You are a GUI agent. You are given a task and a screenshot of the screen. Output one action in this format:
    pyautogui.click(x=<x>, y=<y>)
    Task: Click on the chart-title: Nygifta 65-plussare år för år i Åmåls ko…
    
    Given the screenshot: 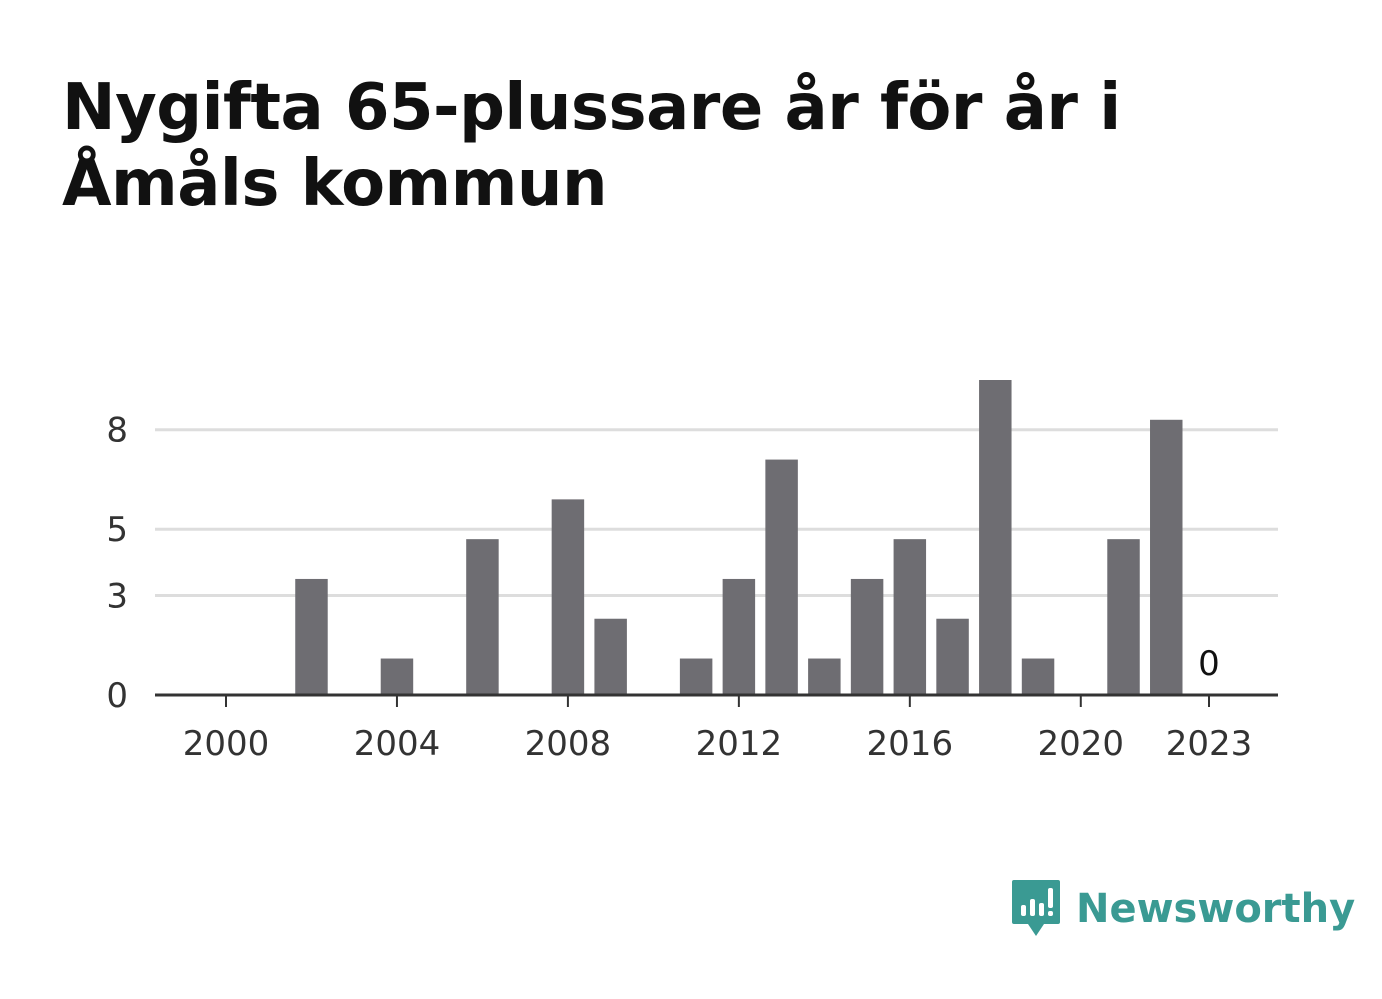 What is the action you would take?
    pyautogui.click(x=591, y=146)
    